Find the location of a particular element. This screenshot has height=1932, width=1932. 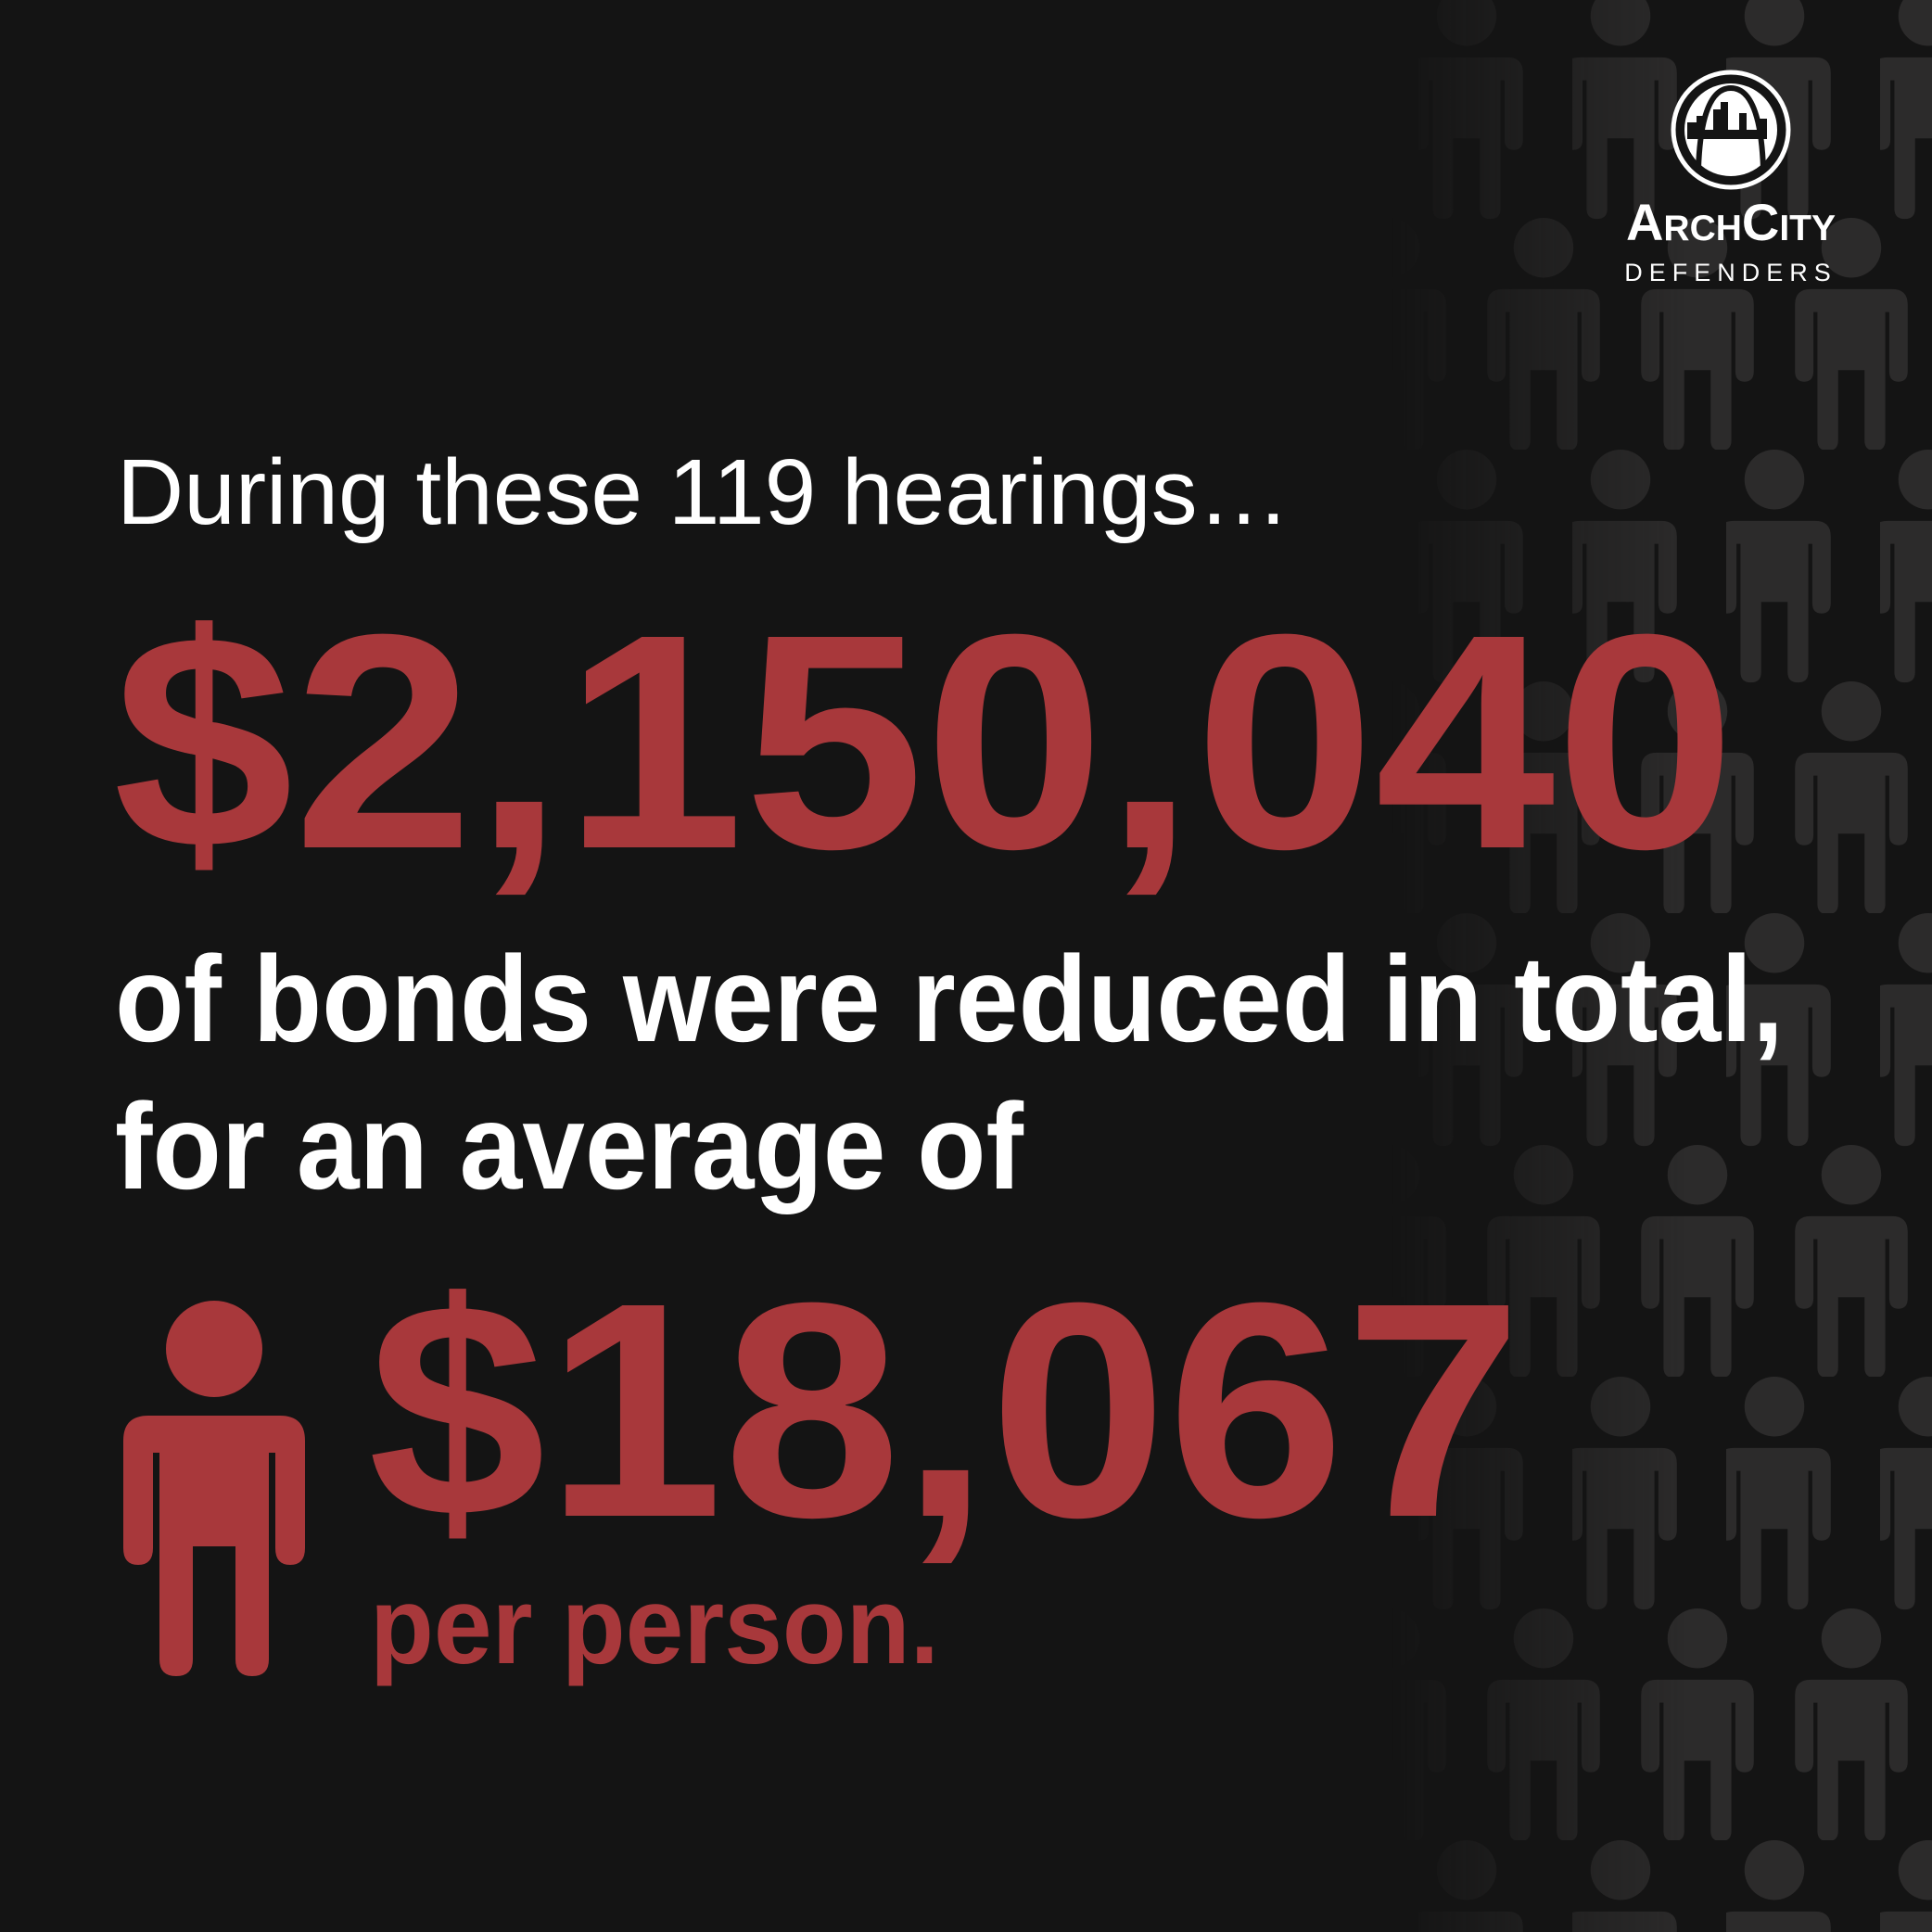

caption-line: of bonds were reduced in total, is located at coordinates (949, 999).